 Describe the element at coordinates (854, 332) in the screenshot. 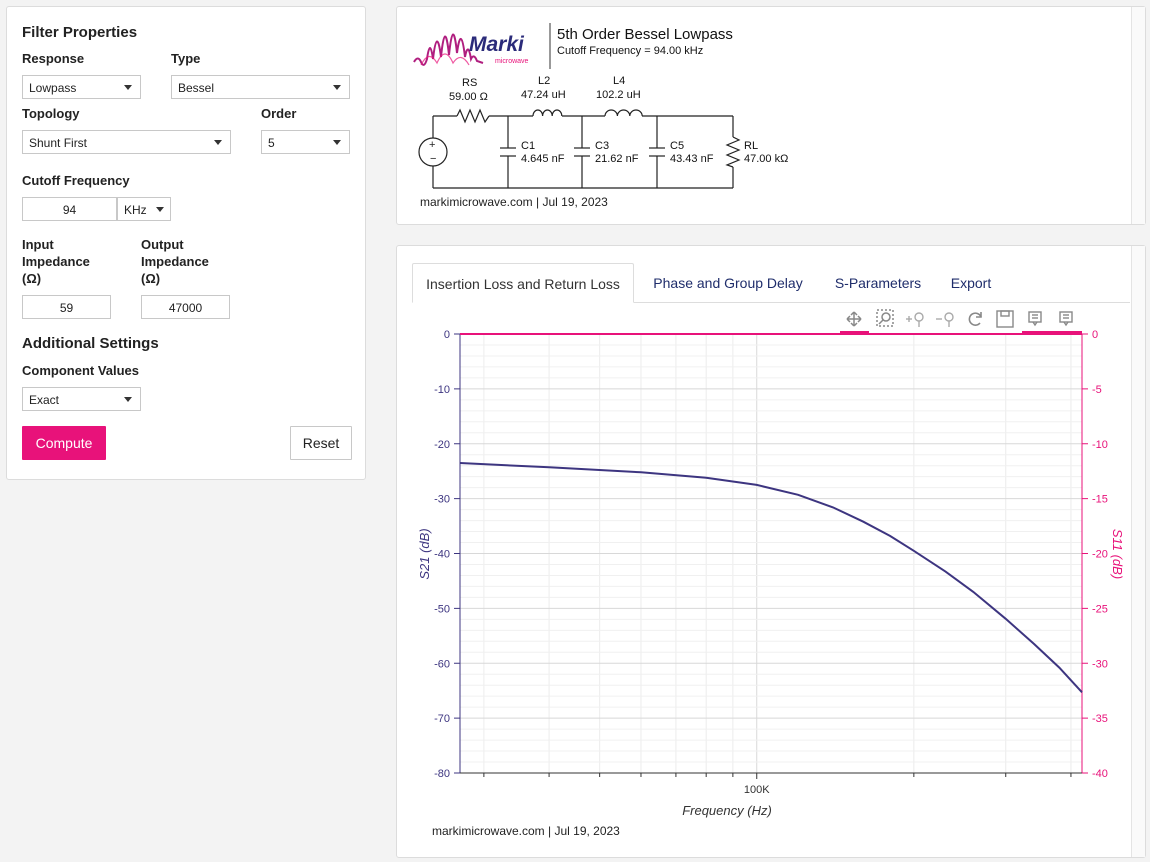

I see `pan-active-indicator` at that location.